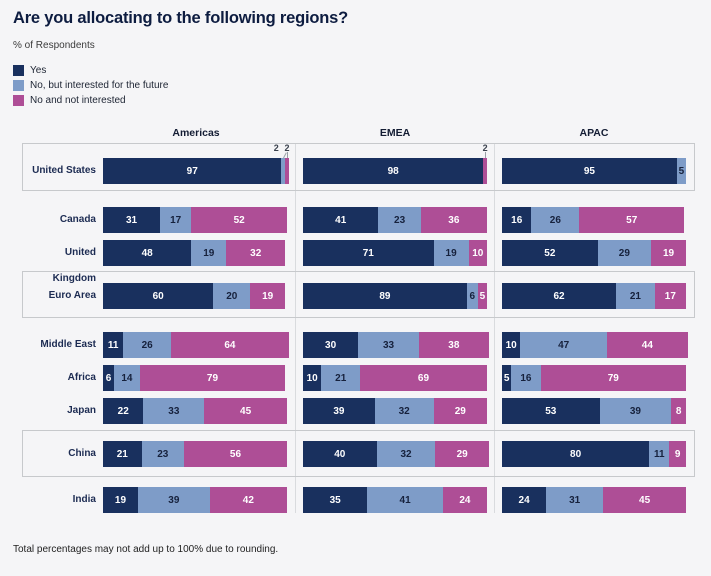 This screenshot has height=576, width=711. What do you see at coordinates (196, 133) in the screenshot?
I see `column-header-americas: Americas` at bounding box center [196, 133].